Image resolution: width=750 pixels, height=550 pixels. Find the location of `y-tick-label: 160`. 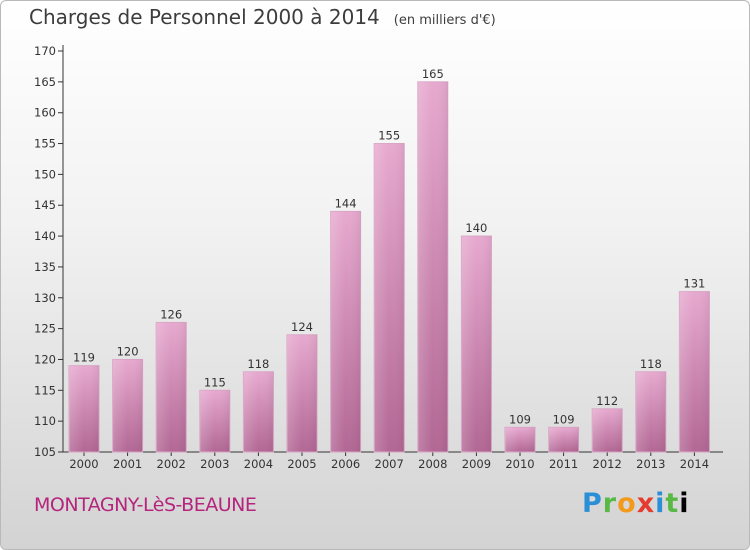

y-tick-label: 160 is located at coordinates (45, 113).